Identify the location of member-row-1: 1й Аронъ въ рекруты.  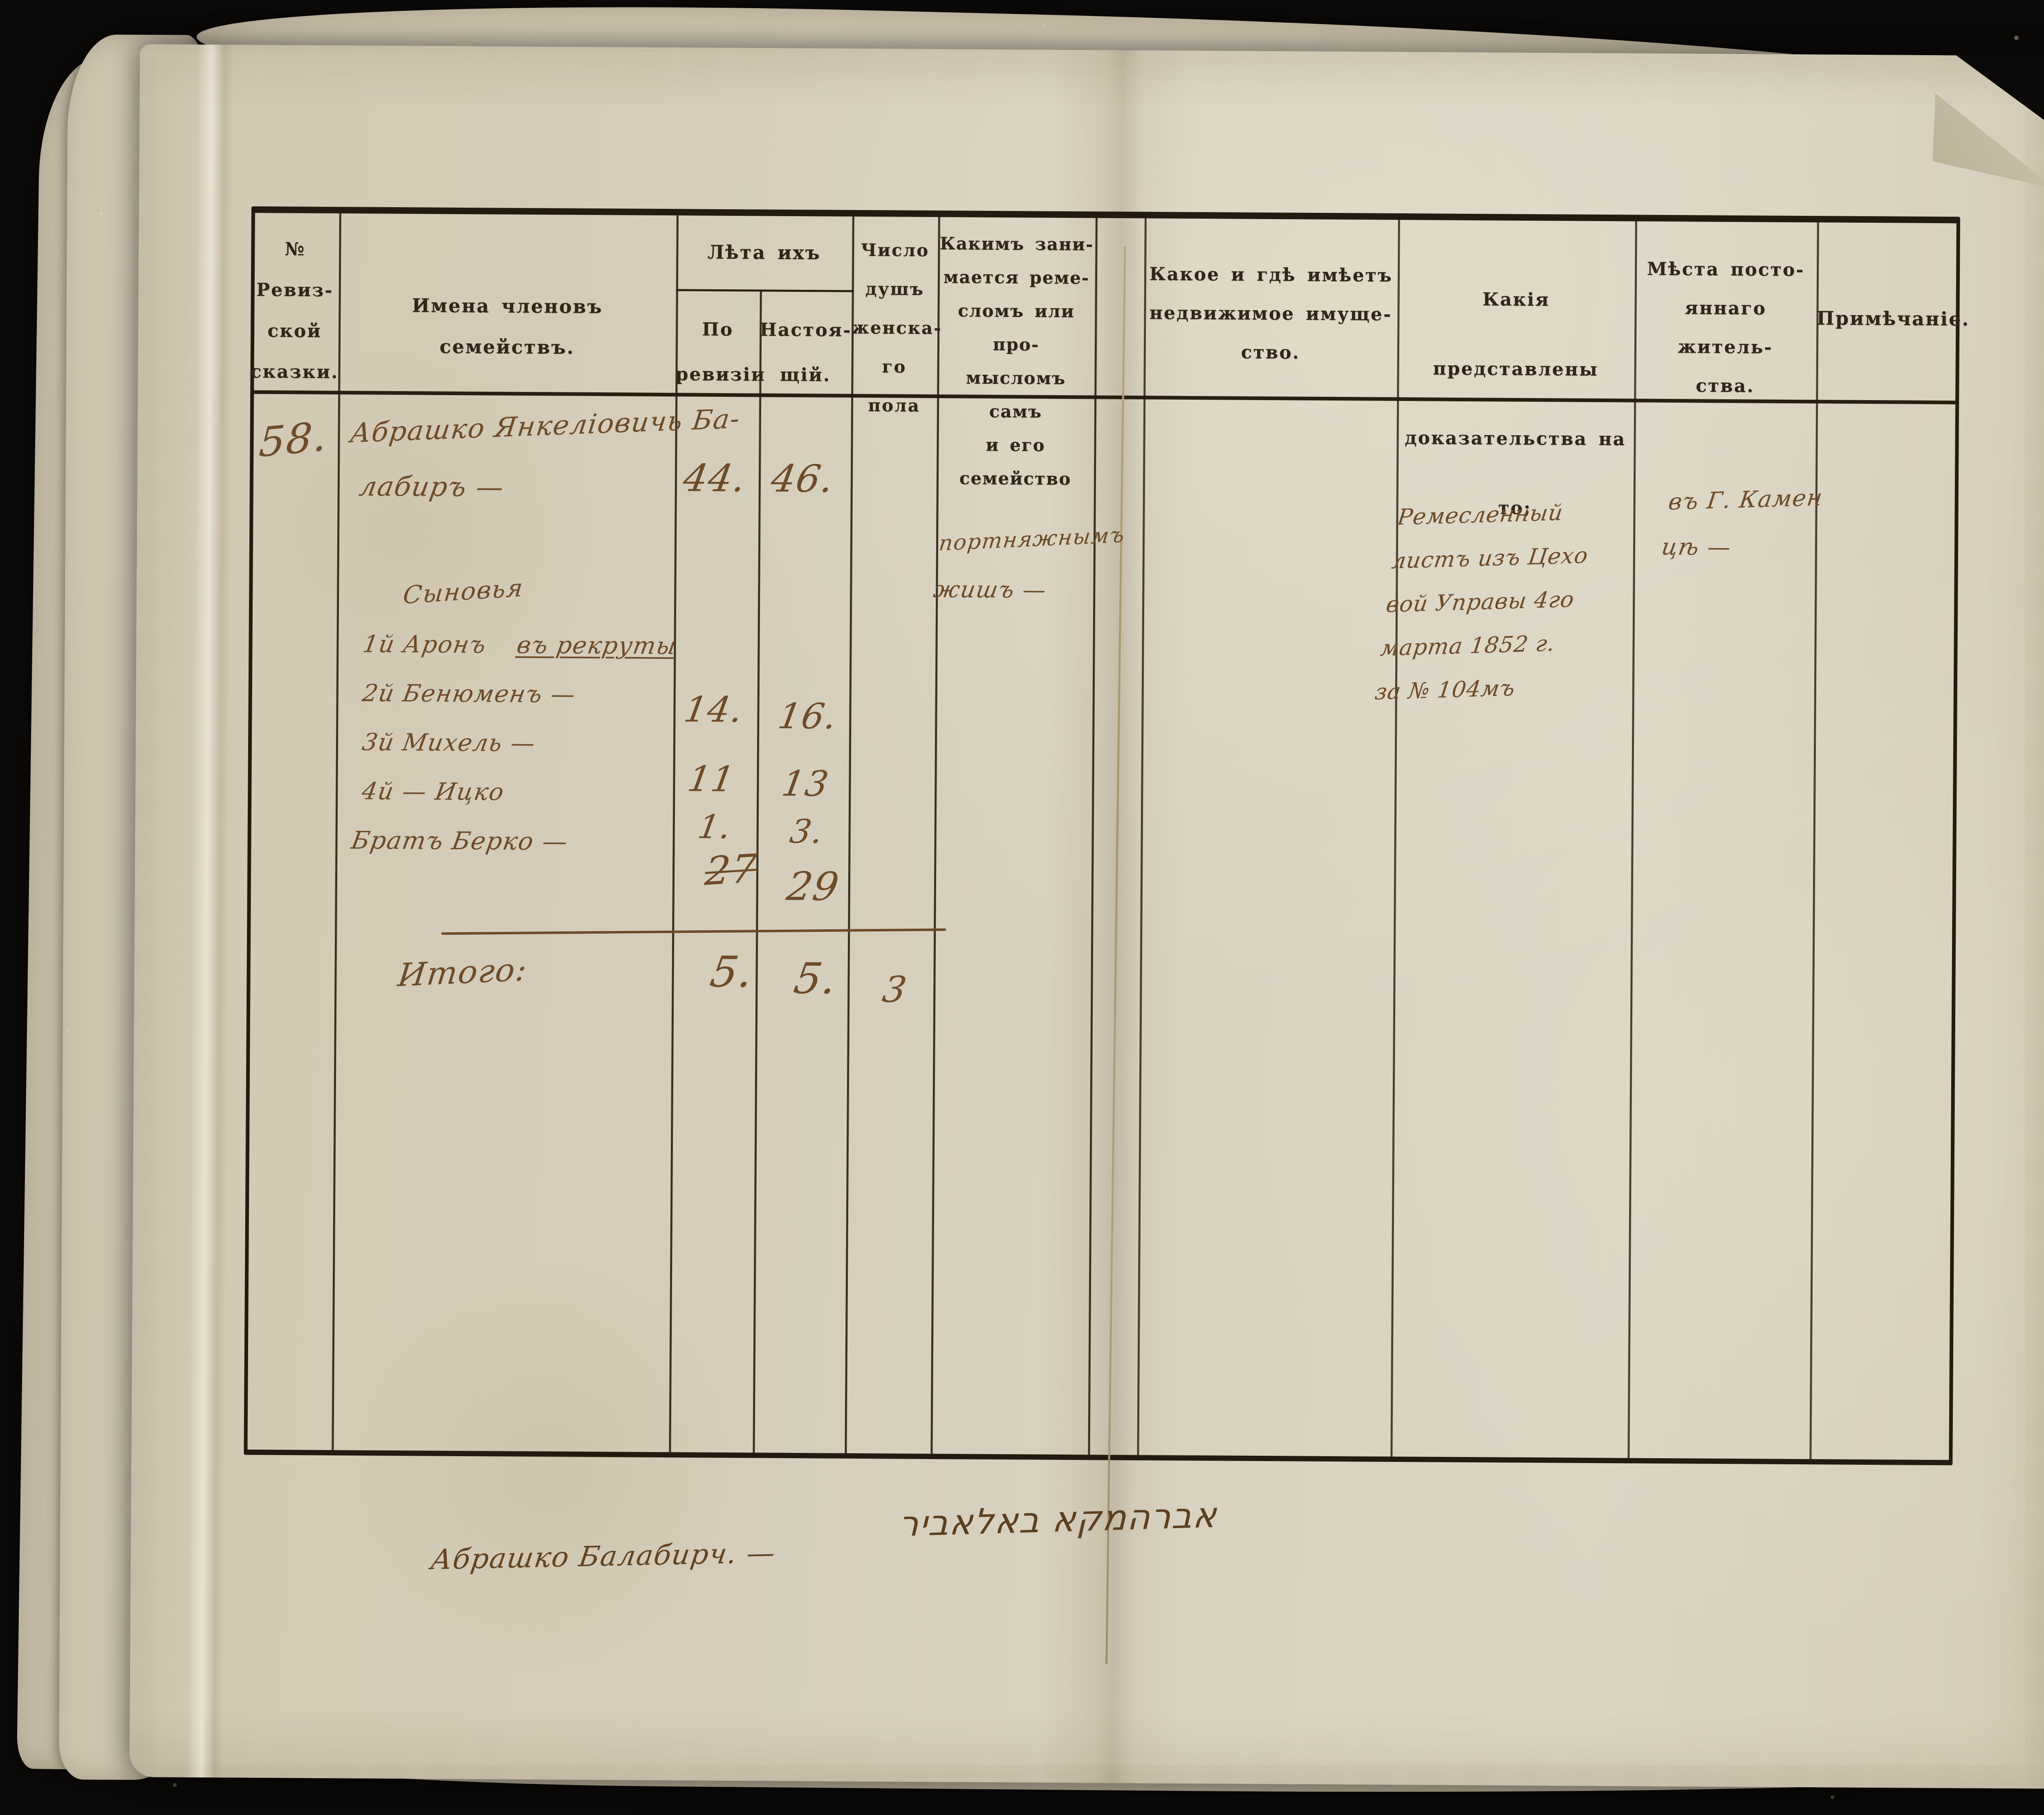
(520, 645).